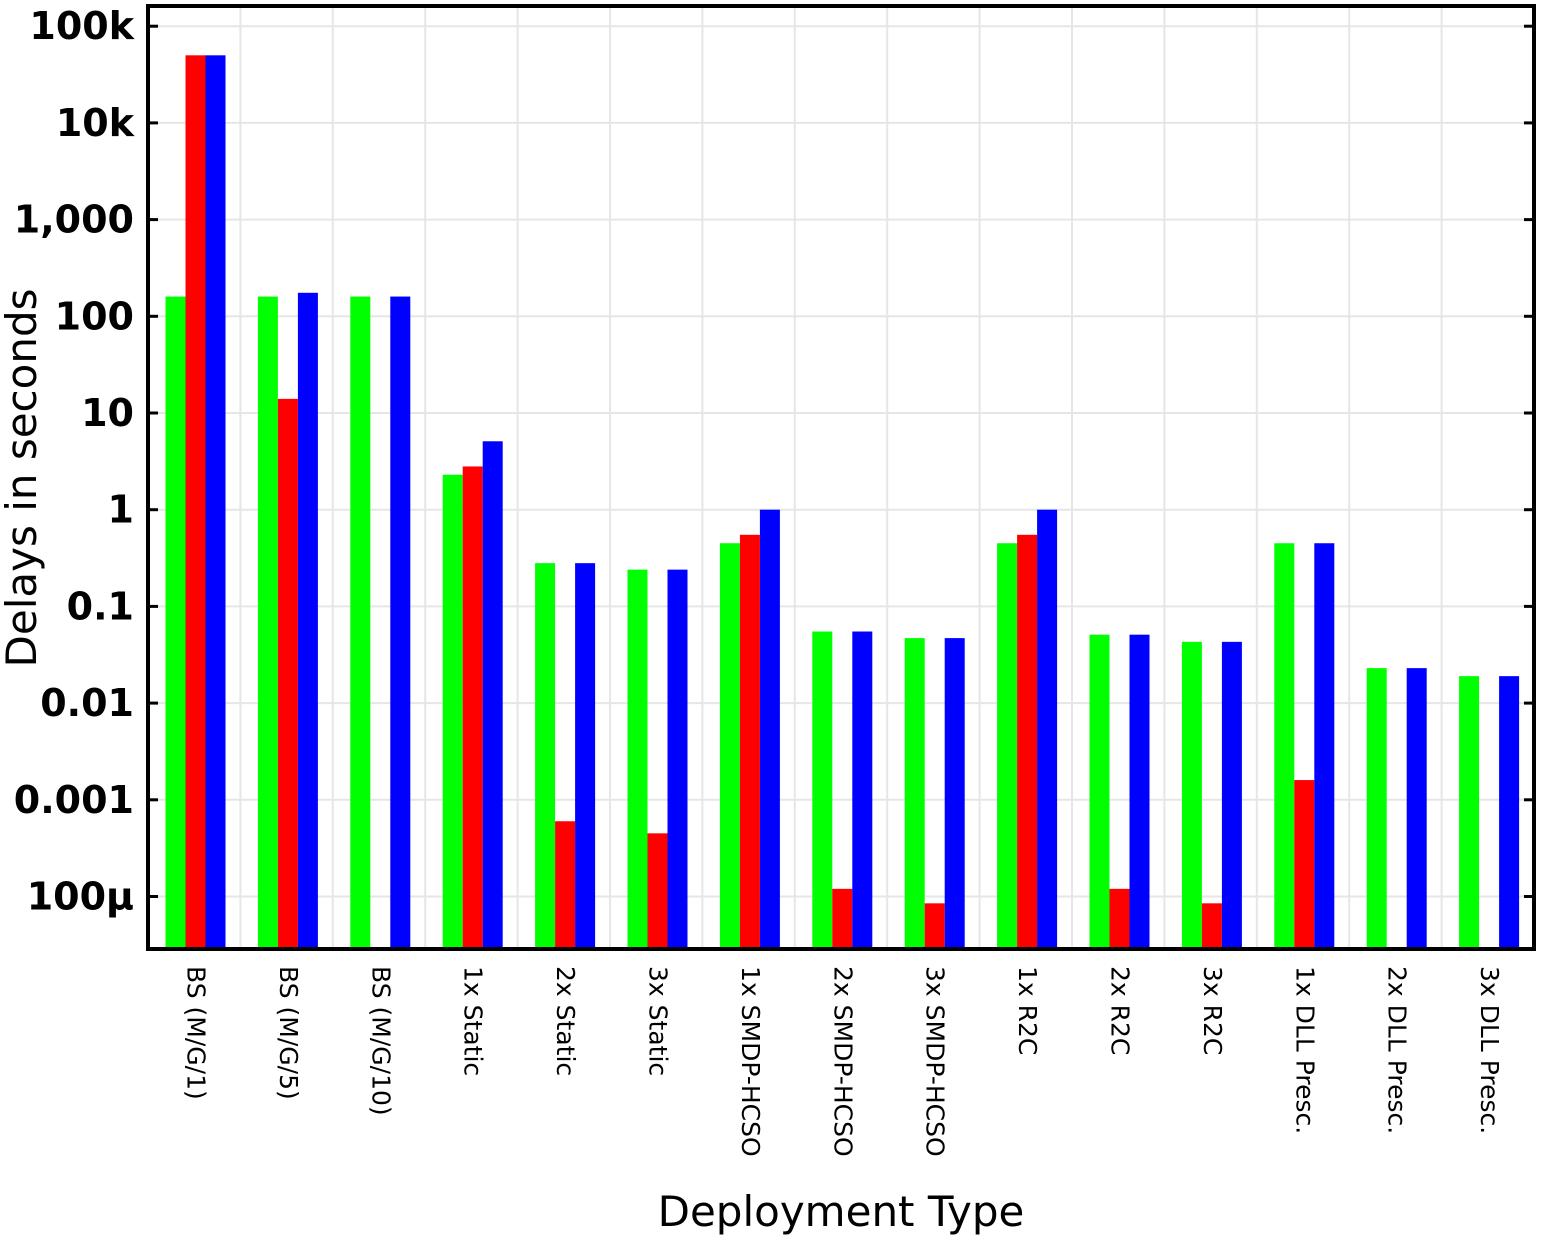 The width and height of the screenshot is (1541, 1240). What do you see at coordinates (95, 123) in the screenshot?
I see `y-tick-label: 10k` at bounding box center [95, 123].